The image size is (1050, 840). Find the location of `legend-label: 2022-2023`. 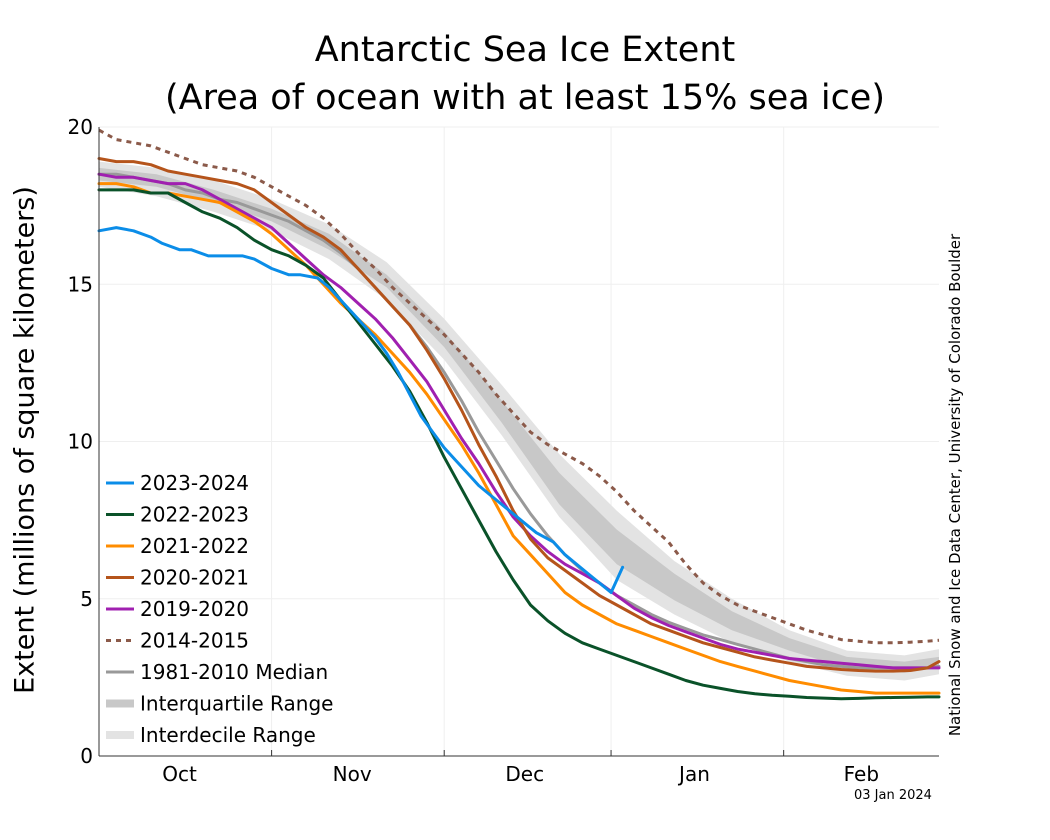

legend-label: 2022-2023 is located at coordinates (194, 515).